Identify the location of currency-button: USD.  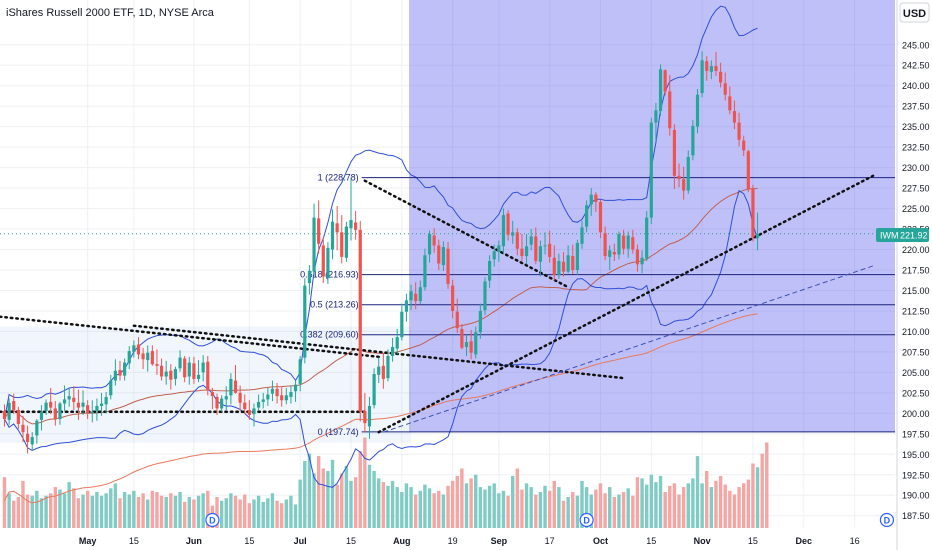
(914, 12).